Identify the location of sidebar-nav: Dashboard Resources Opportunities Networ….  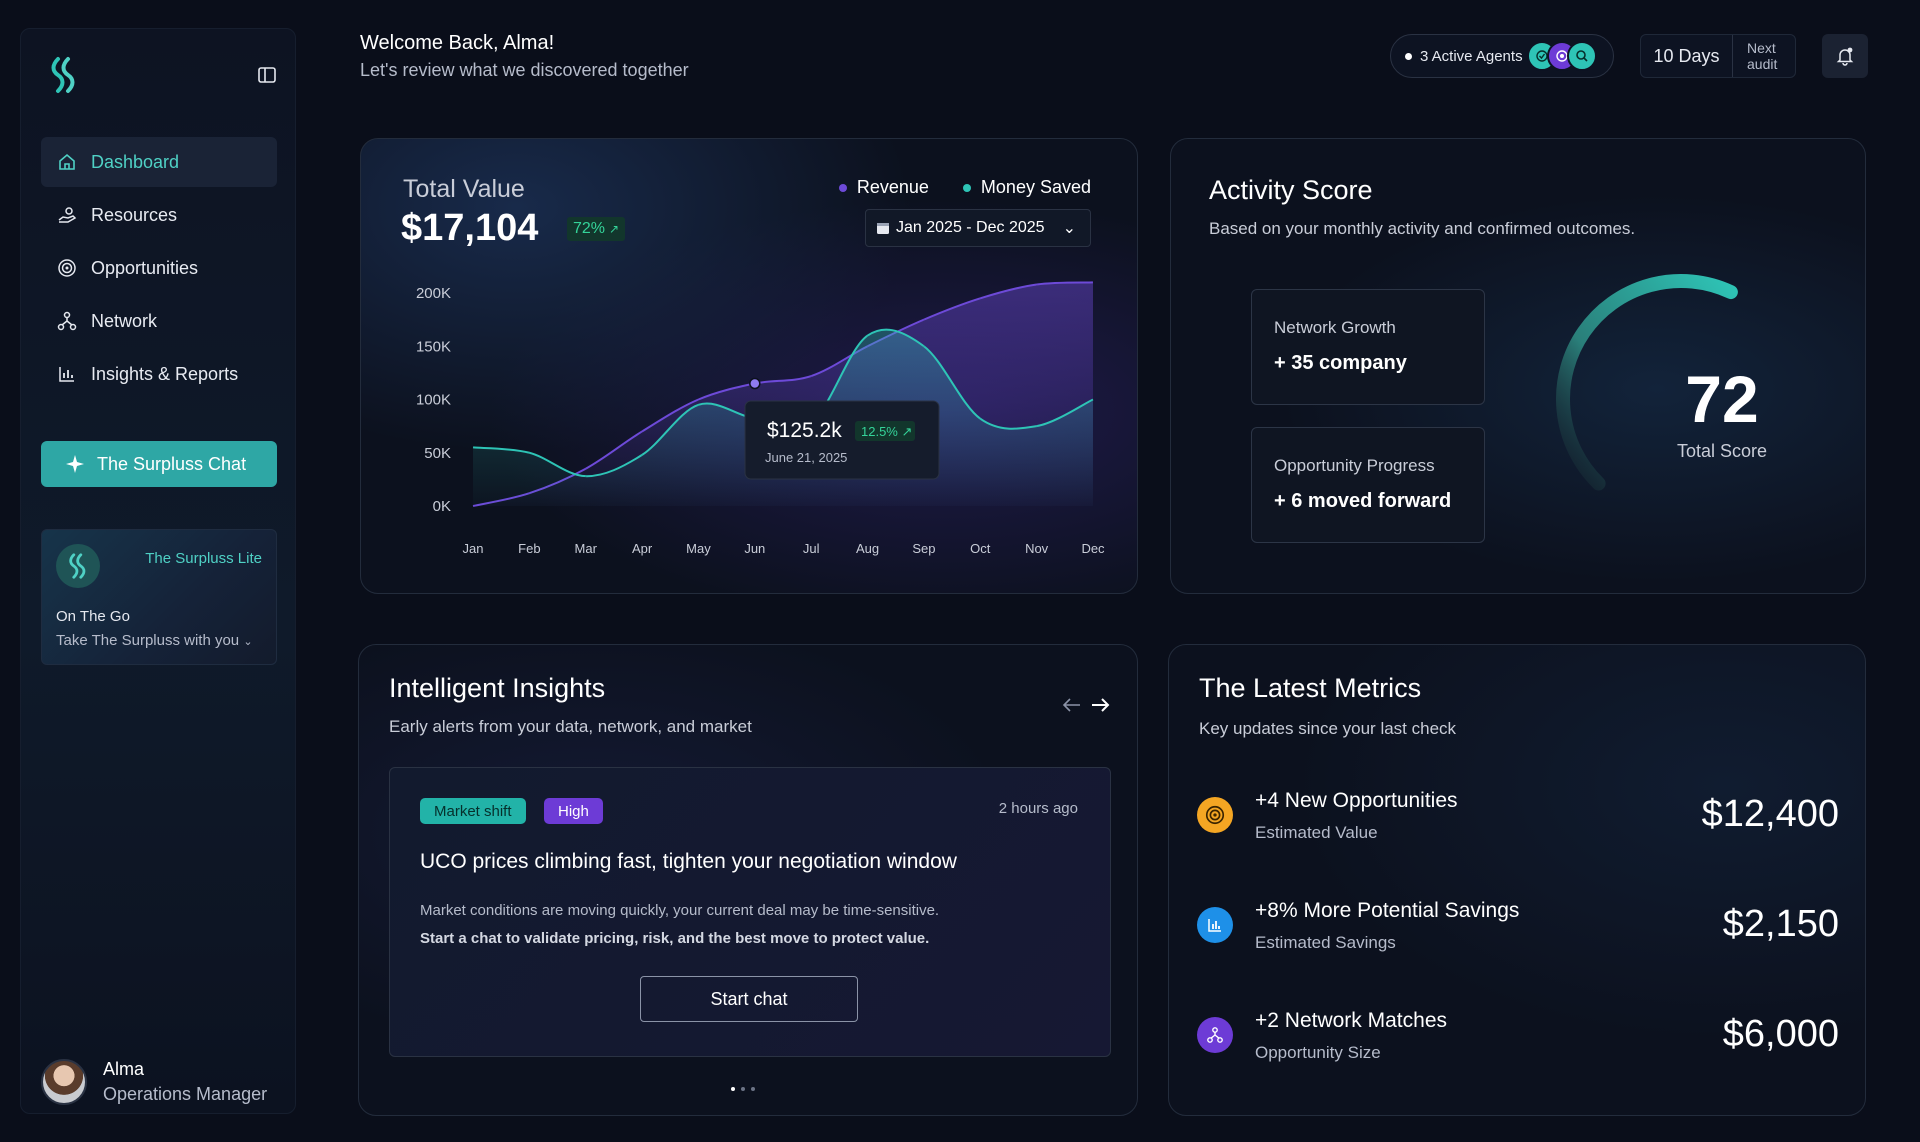
(159, 269).